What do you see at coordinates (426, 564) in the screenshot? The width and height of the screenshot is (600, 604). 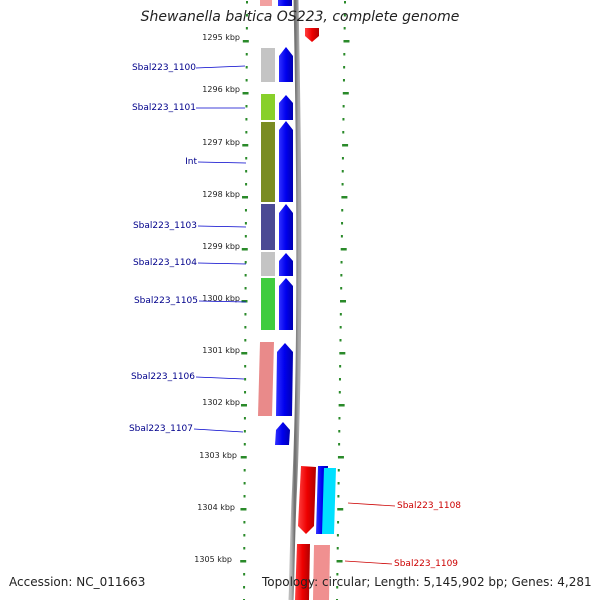 I see `gene-label-text: Sbal223_1109` at bounding box center [426, 564].